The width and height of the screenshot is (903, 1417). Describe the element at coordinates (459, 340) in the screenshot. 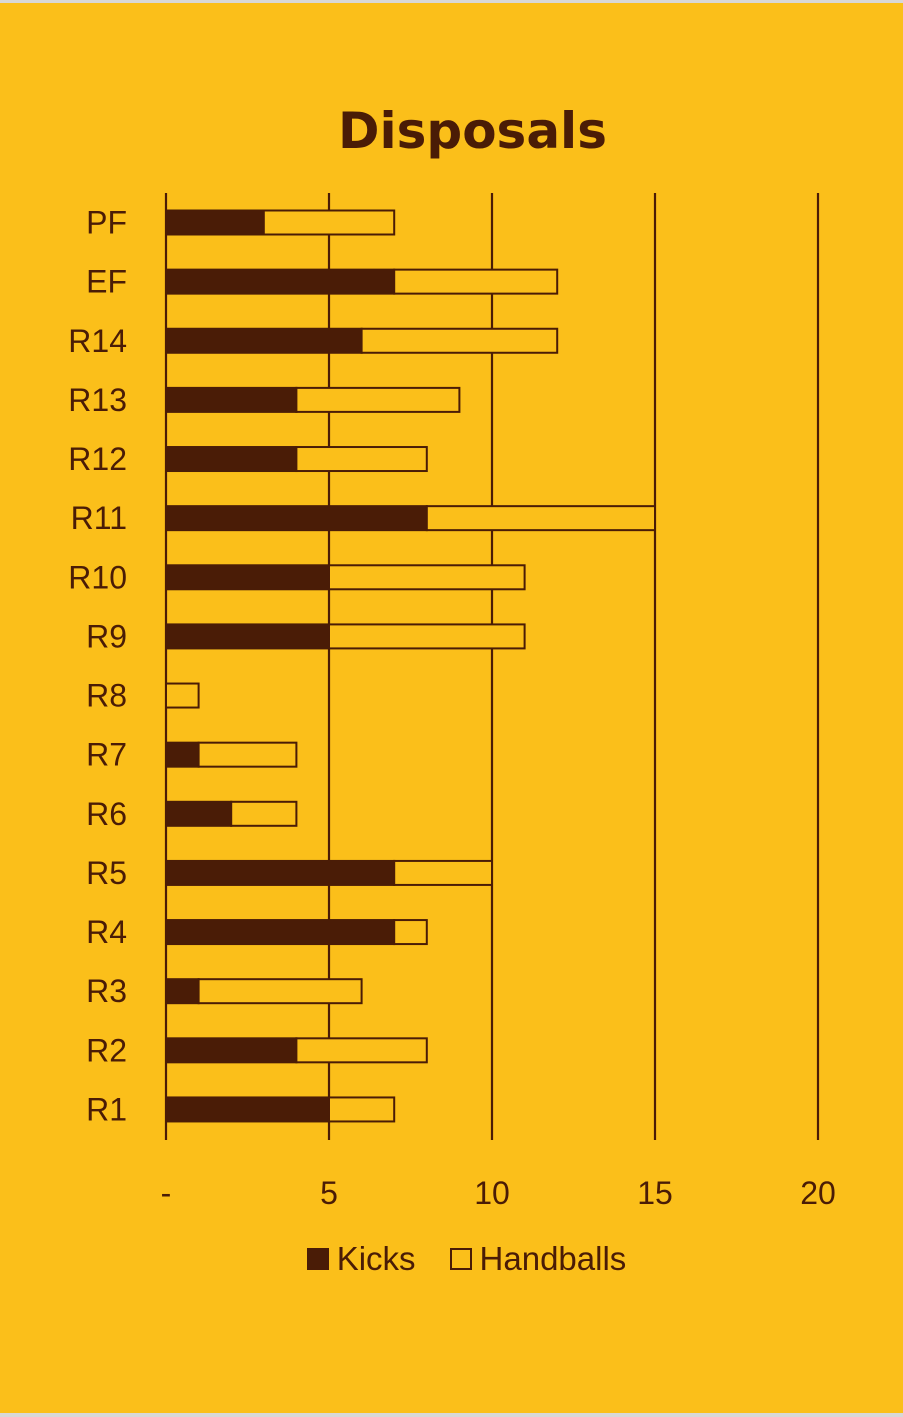

I see `bar-handballs-r14` at that location.